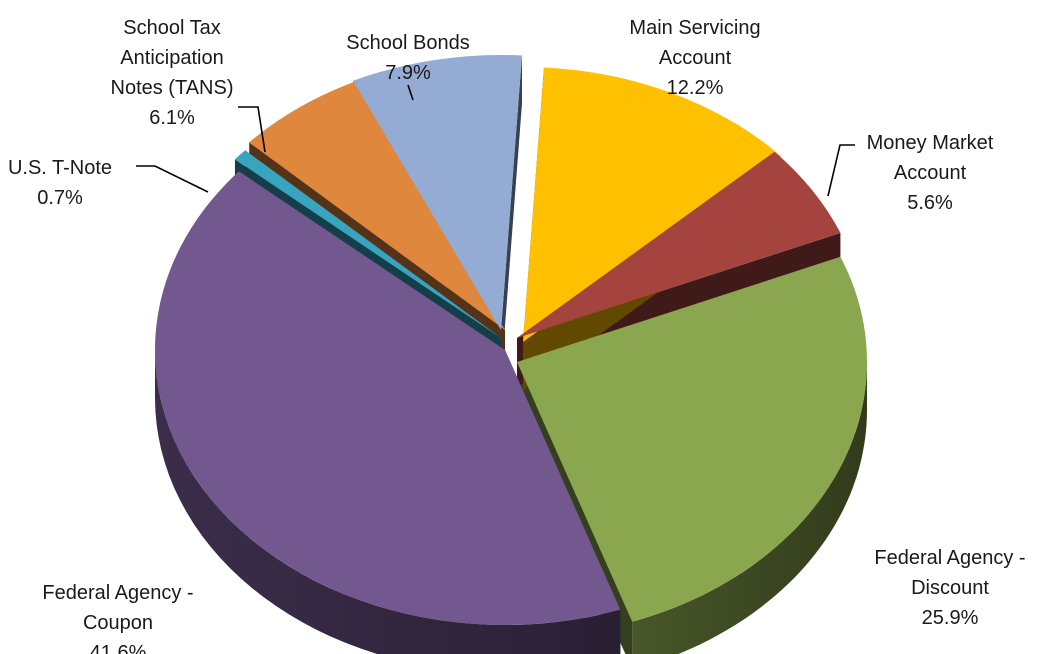 This screenshot has width=1043, height=654. What do you see at coordinates (694, 28) in the screenshot?
I see `data-label-text: Main Servicing` at bounding box center [694, 28].